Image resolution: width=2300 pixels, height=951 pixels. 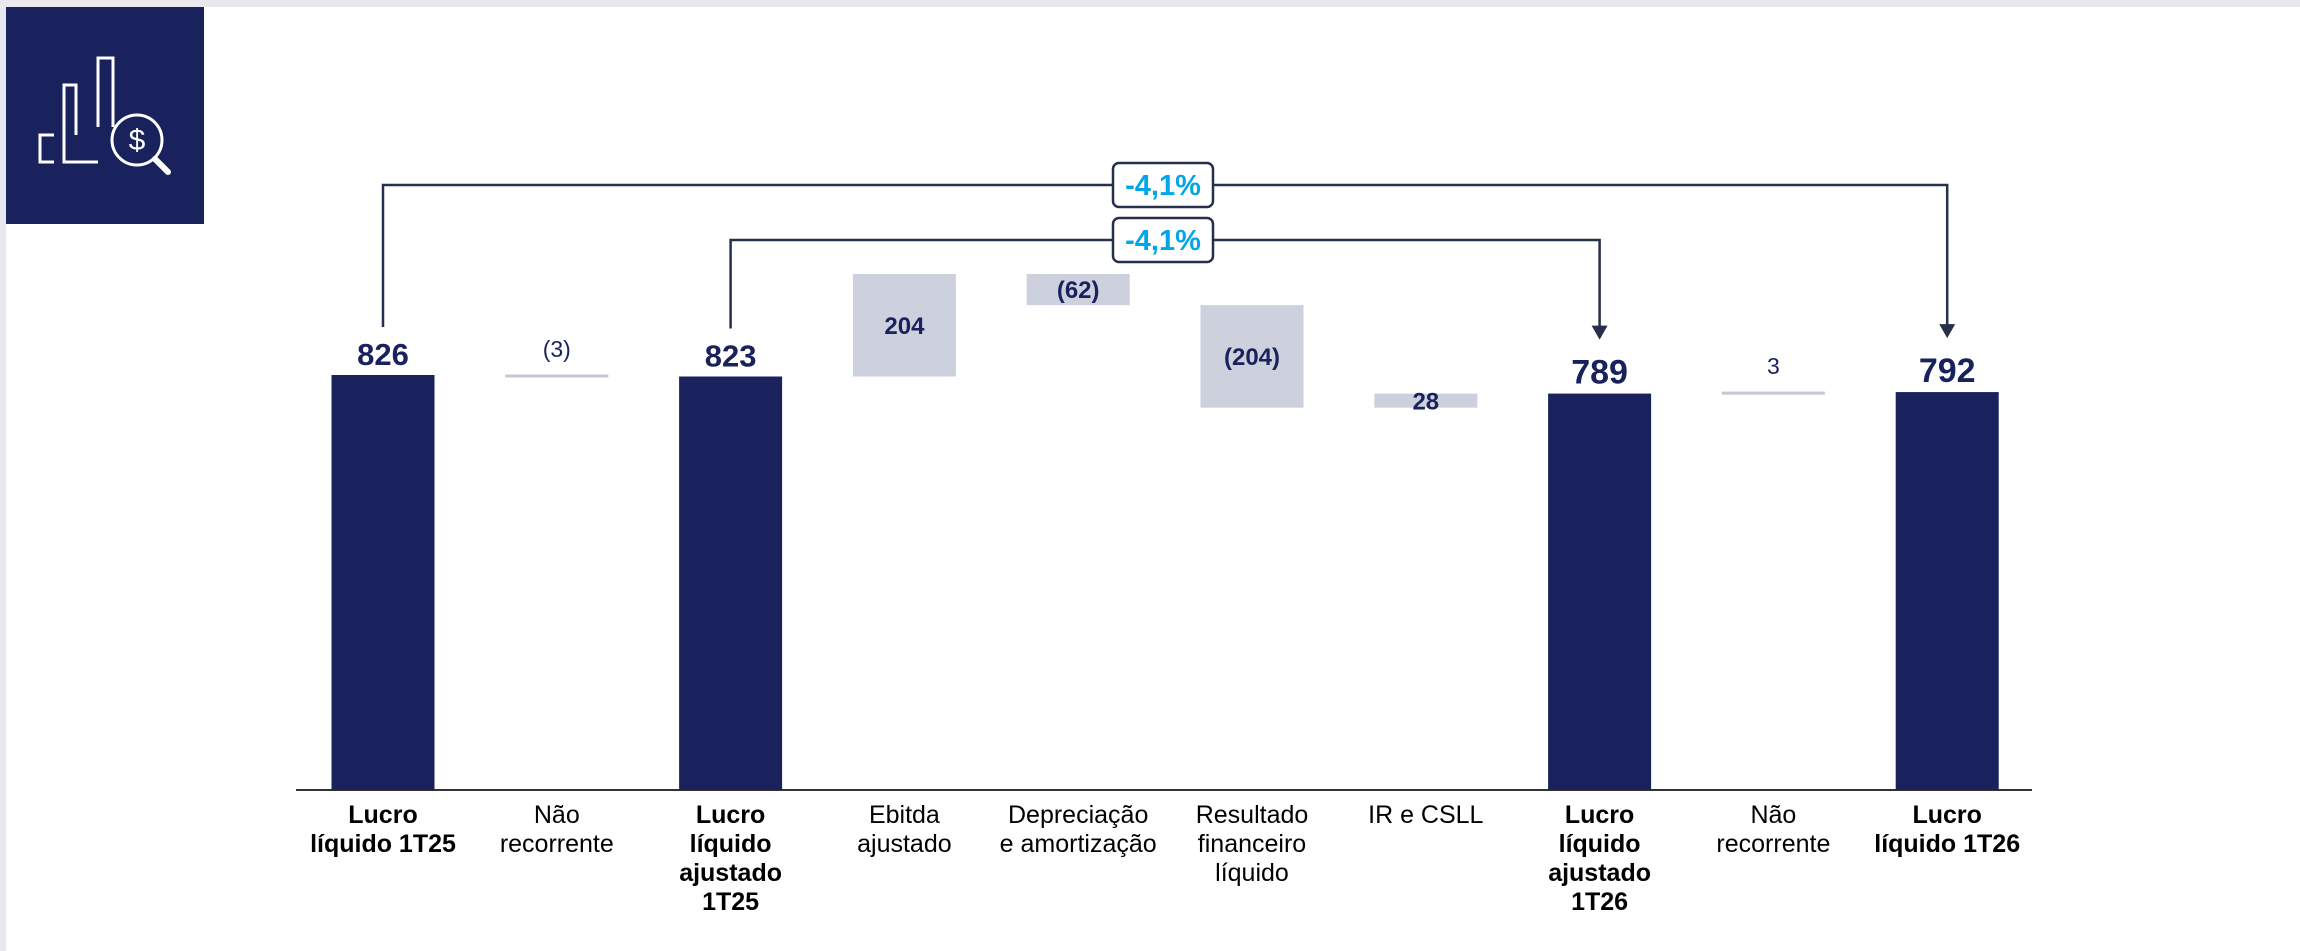 What do you see at coordinates (730, 858) in the screenshot?
I see `category-label: Lucro líquido ajustado 1T25` at bounding box center [730, 858].